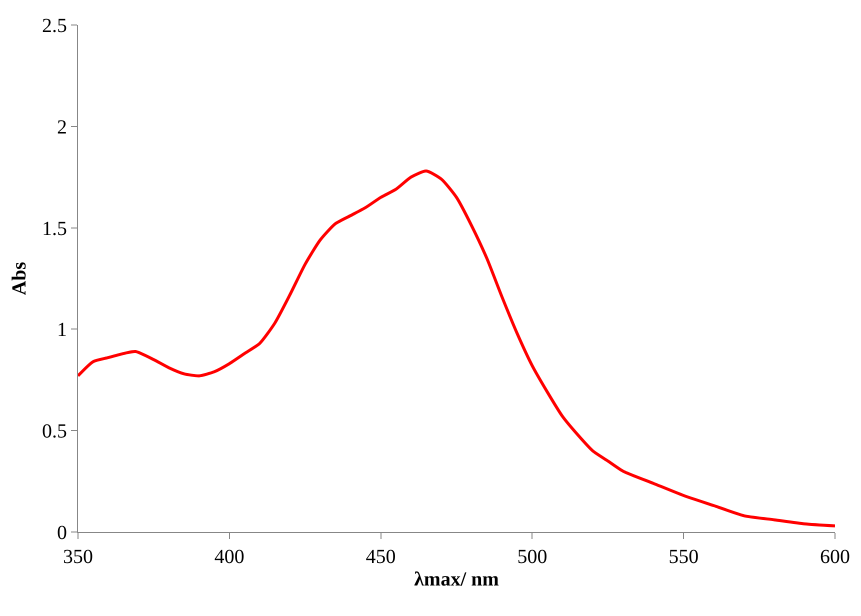 This screenshot has height=616, width=861. Describe the element at coordinates (457, 579) in the screenshot. I see `x-axis-title: λmax/ nm` at that location.